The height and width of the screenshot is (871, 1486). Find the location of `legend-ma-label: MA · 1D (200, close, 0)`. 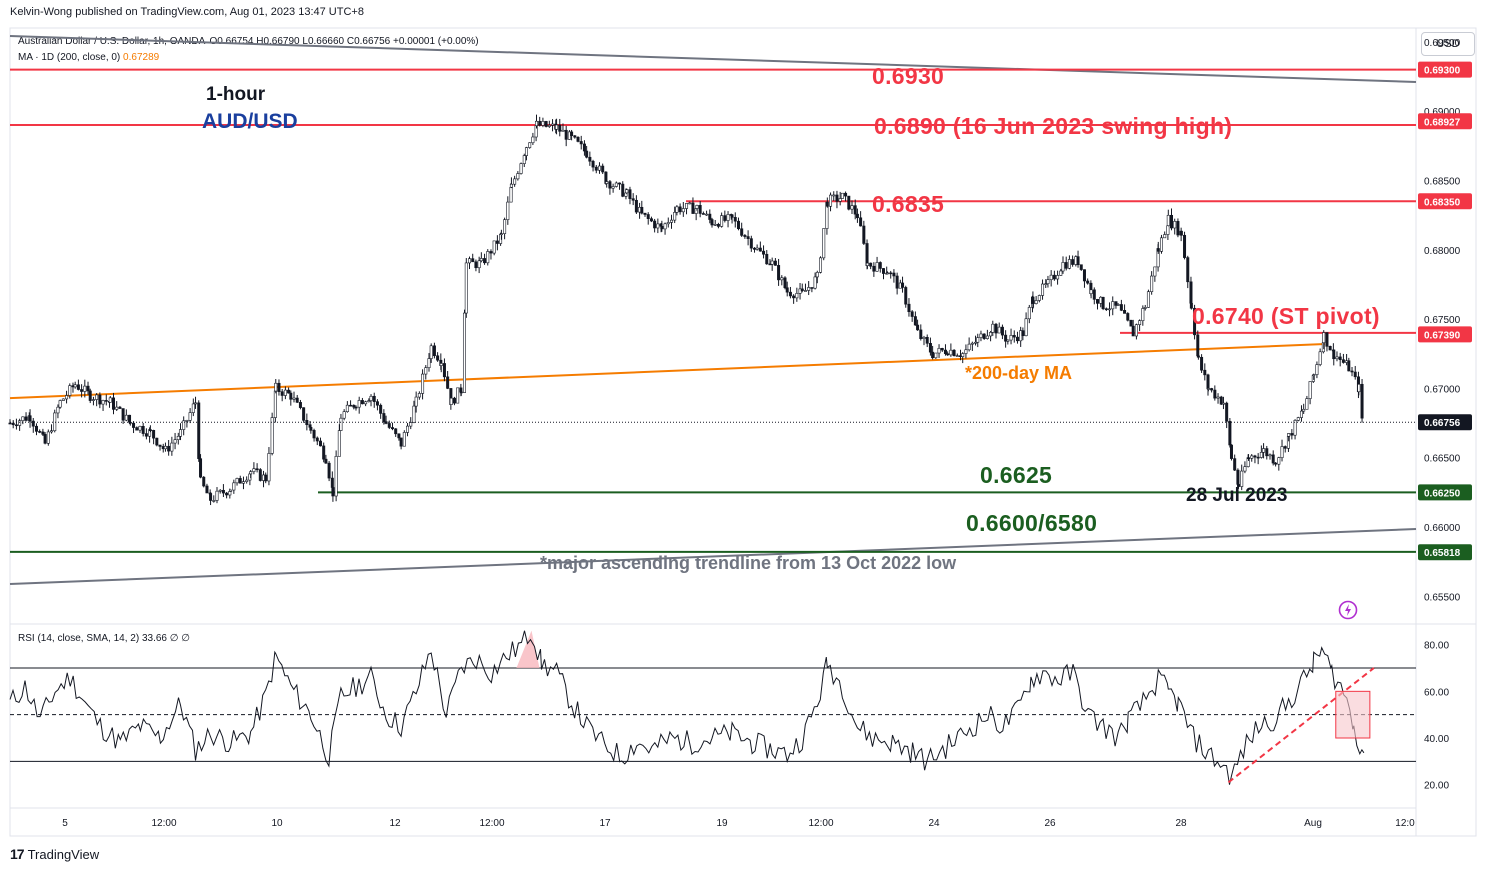

legend-ma-label: MA · 1D (200, close, 0) is located at coordinates (69, 57).